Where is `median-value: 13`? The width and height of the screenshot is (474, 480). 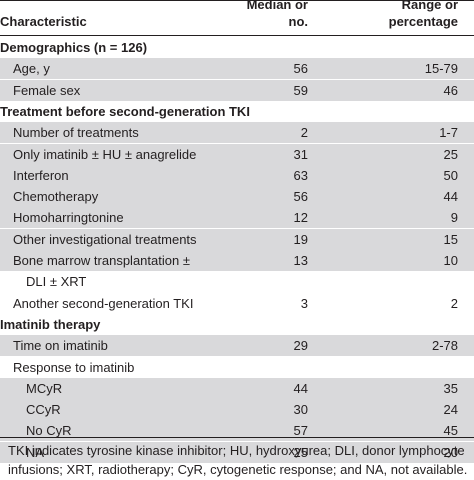 median-value: 13 is located at coordinates (300, 260).